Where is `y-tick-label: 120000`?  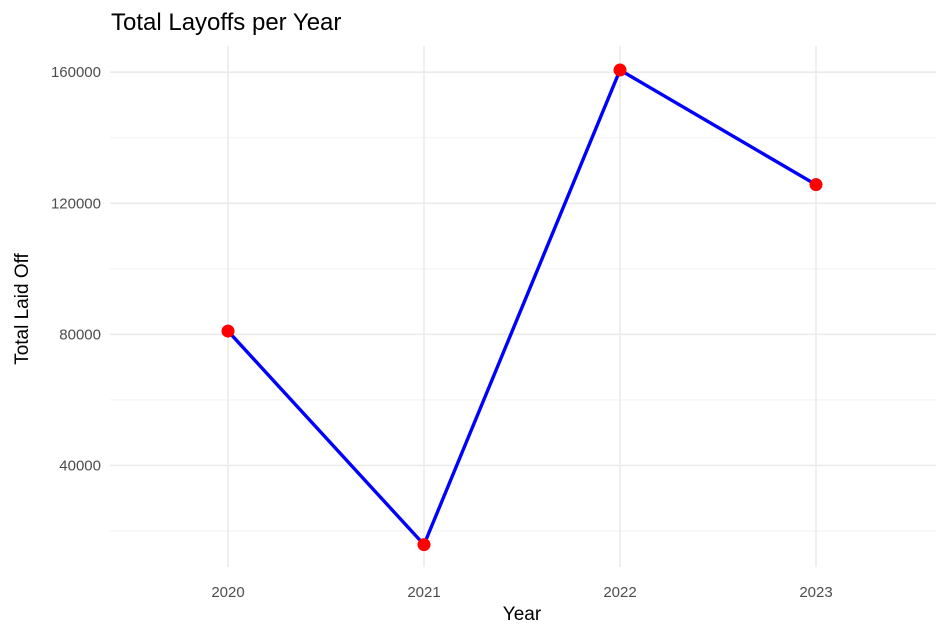 y-tick-label: 120000 is located at coordinates (76, 203).